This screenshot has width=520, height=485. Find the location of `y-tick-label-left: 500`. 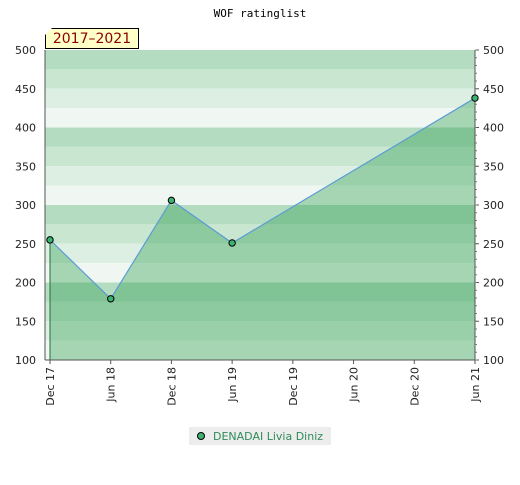

y-tick-label-left: 500 is located at coordinates (25, 50).